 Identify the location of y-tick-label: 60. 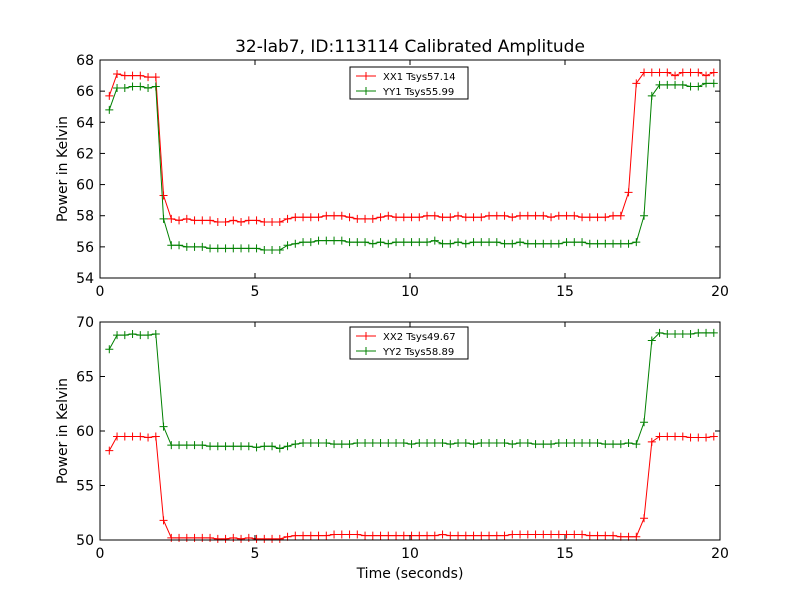
(85, 432).